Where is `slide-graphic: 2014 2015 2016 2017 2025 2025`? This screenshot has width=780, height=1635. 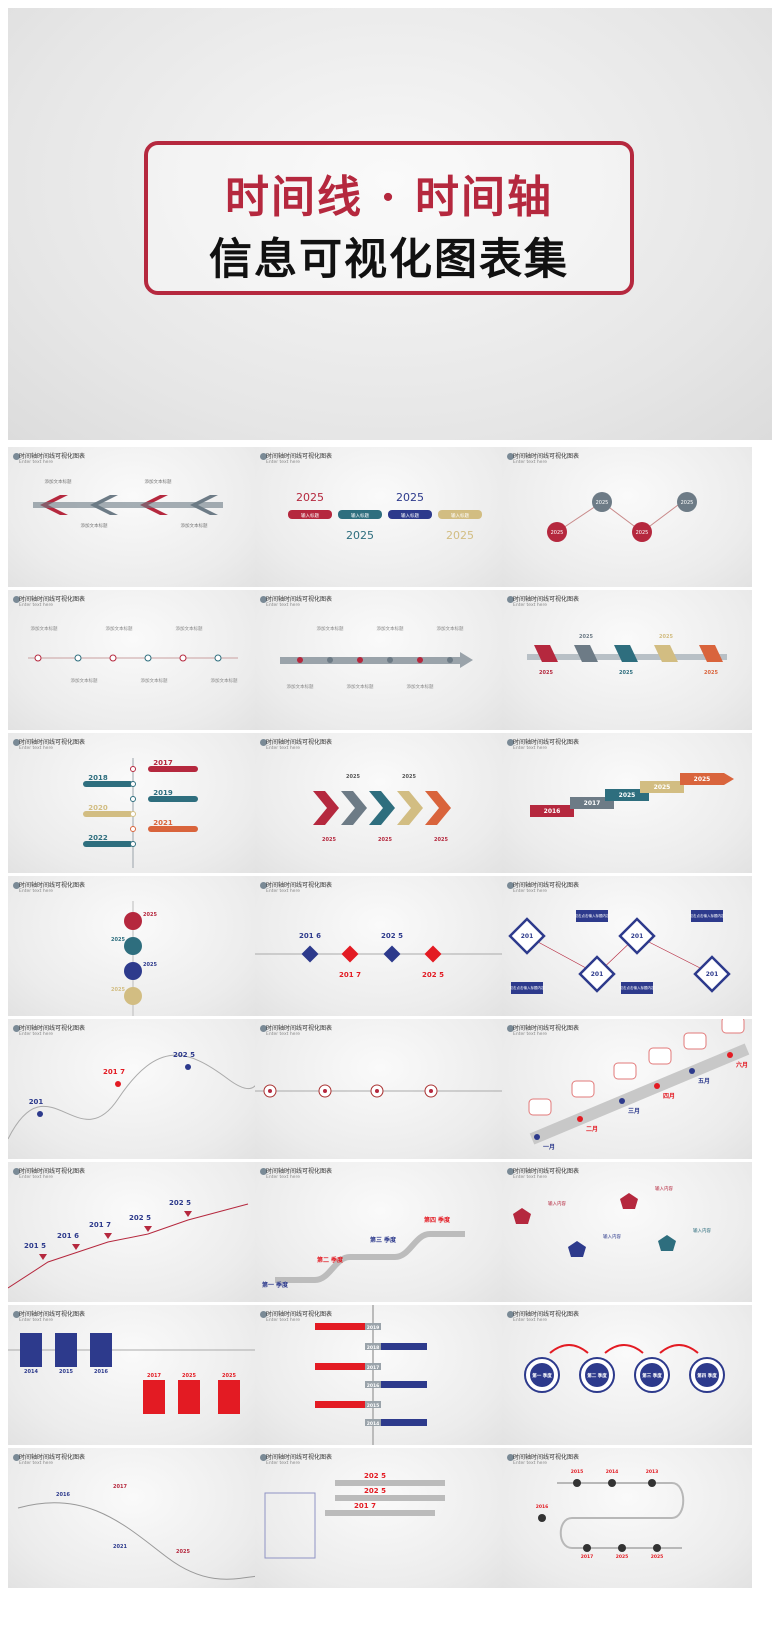 slide-graphic: 2014 2015 2016 2017 2025 2025 is located at coordinates (133, 1373).